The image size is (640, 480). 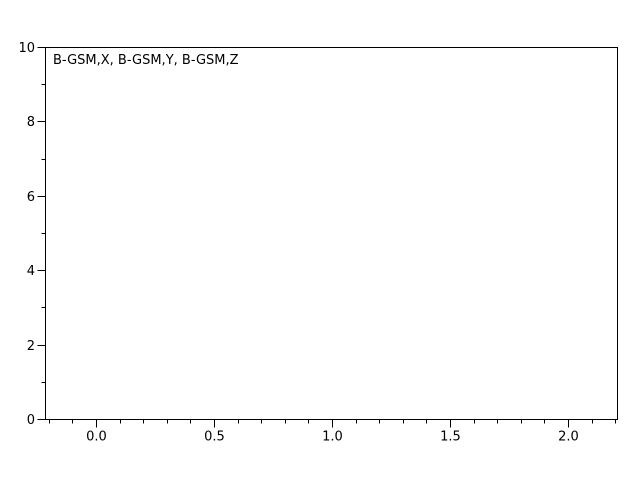 I want to click on x-axis-tick-labels: 0.0 0.5 1.0 1.5 2.0, so click(x=332, y=437).